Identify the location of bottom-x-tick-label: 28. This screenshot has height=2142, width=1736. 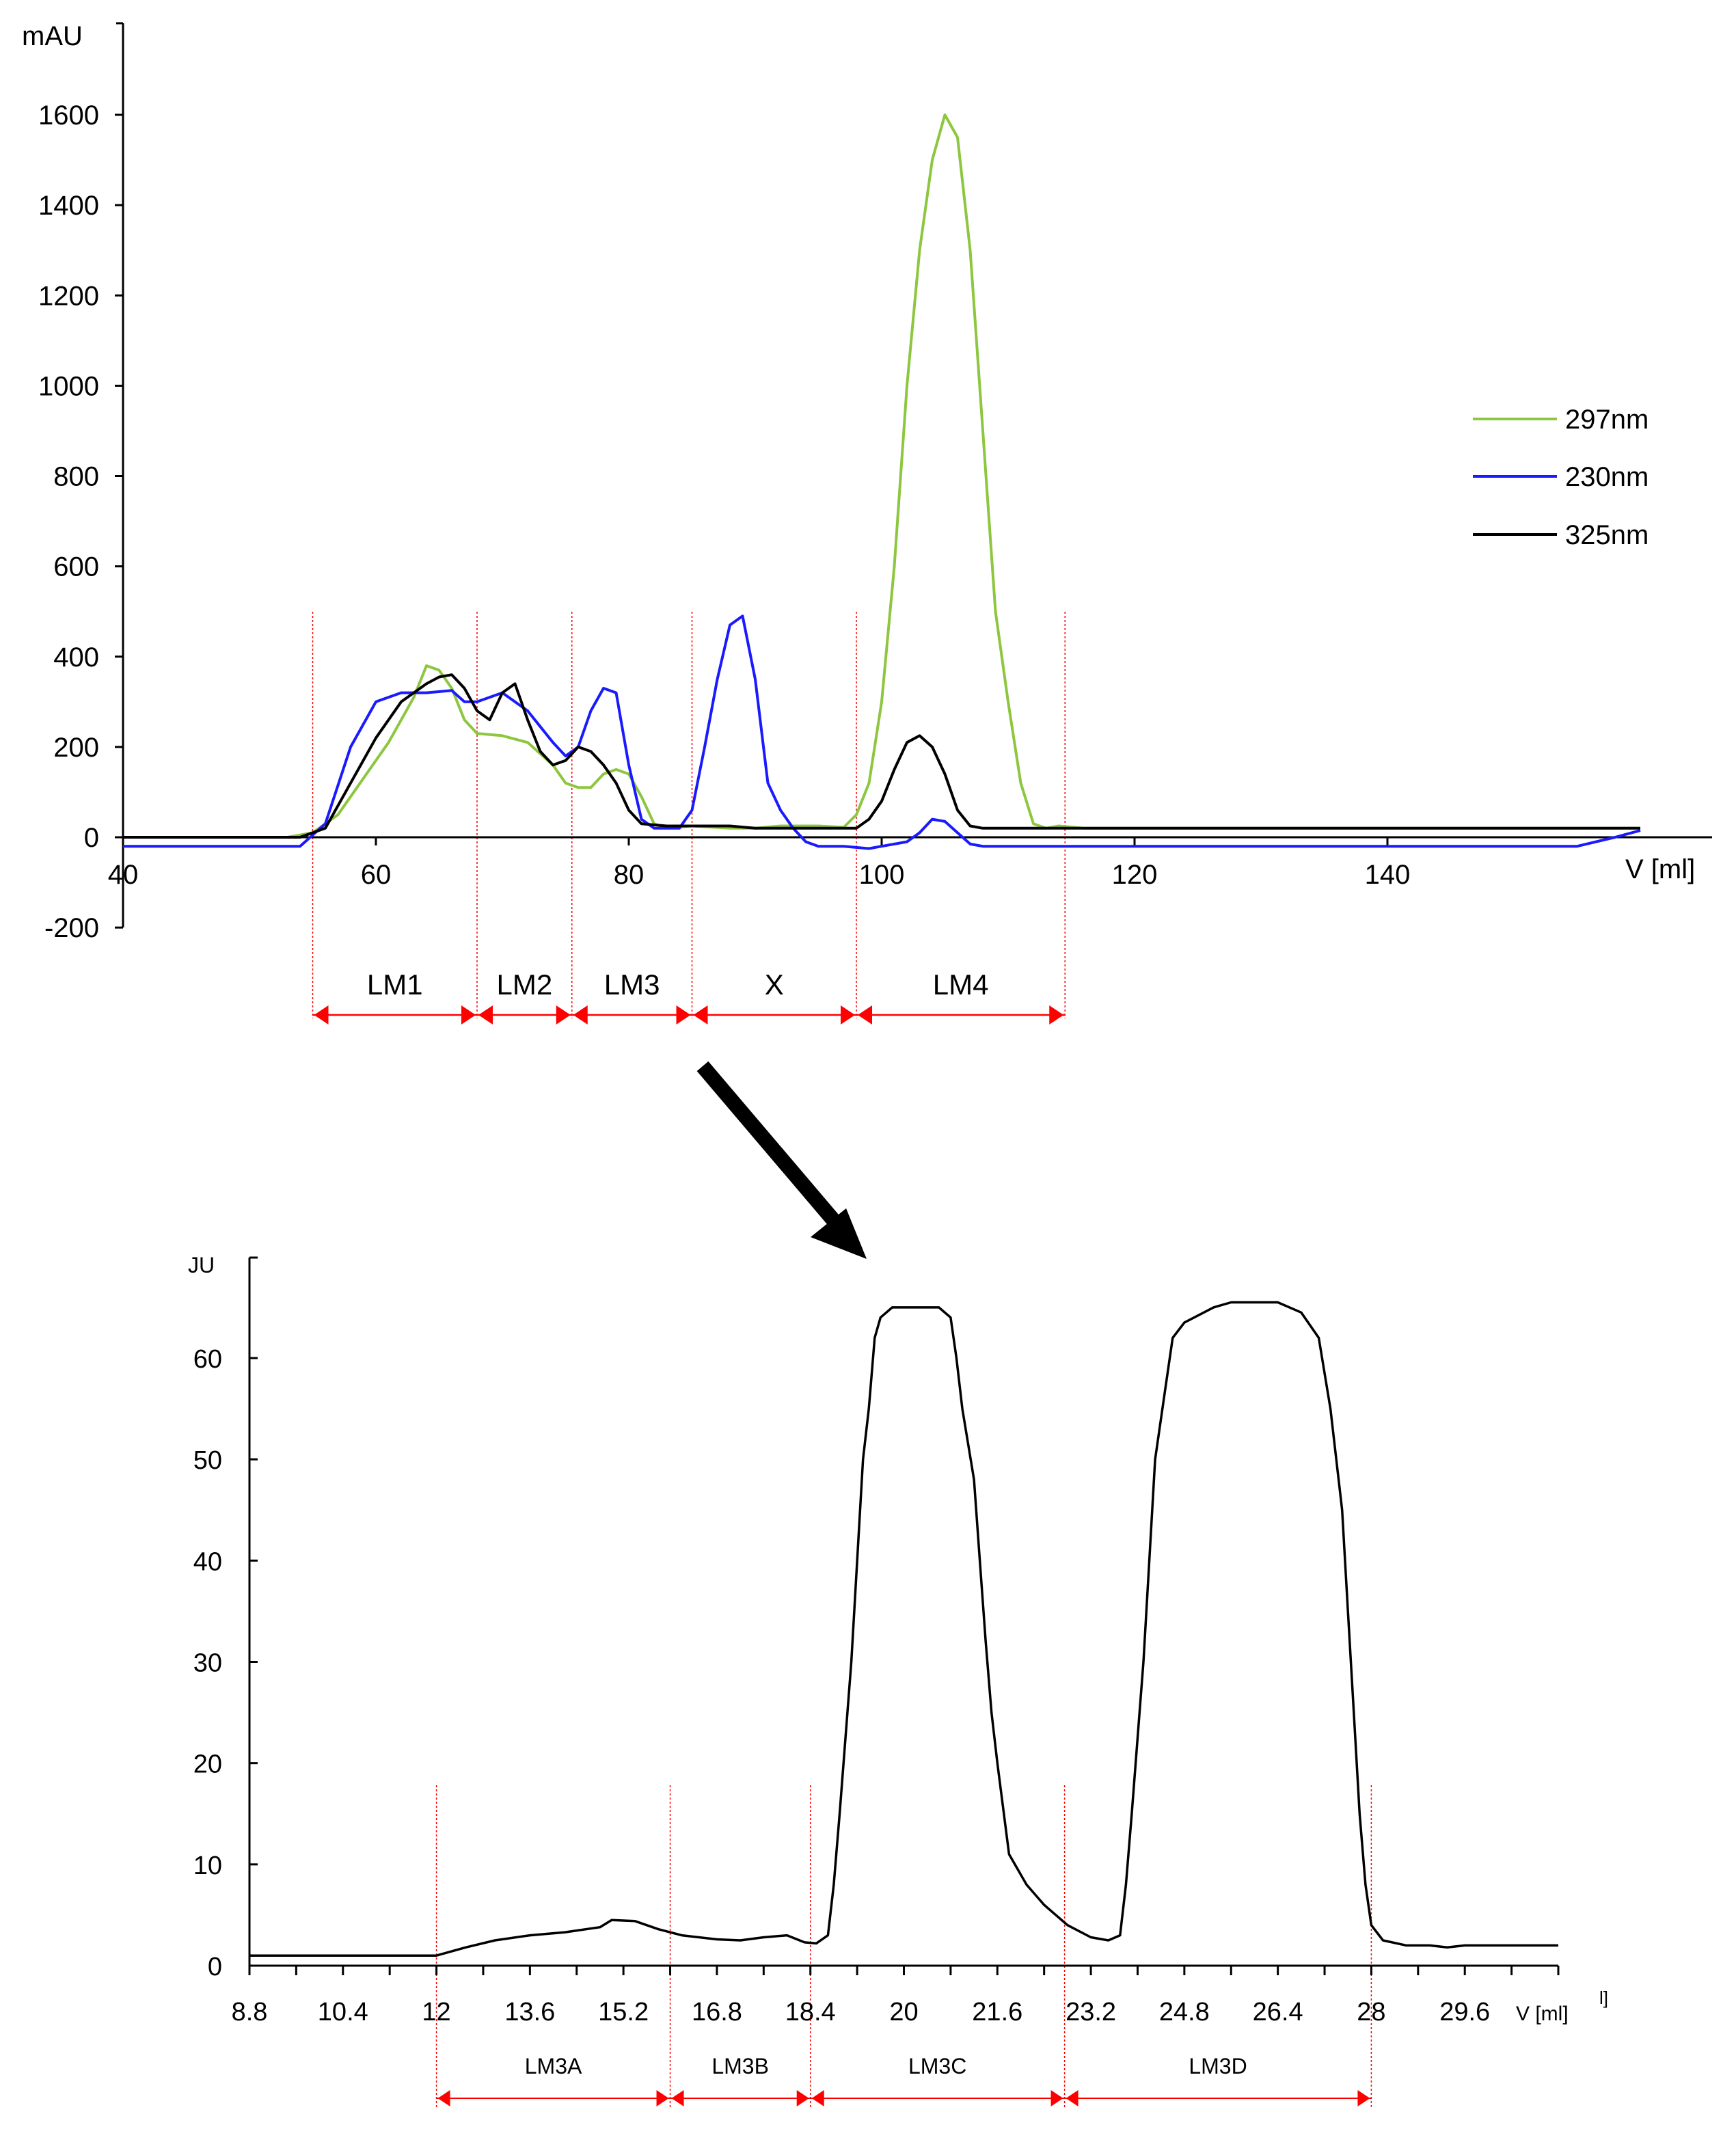
(1371, 2012).